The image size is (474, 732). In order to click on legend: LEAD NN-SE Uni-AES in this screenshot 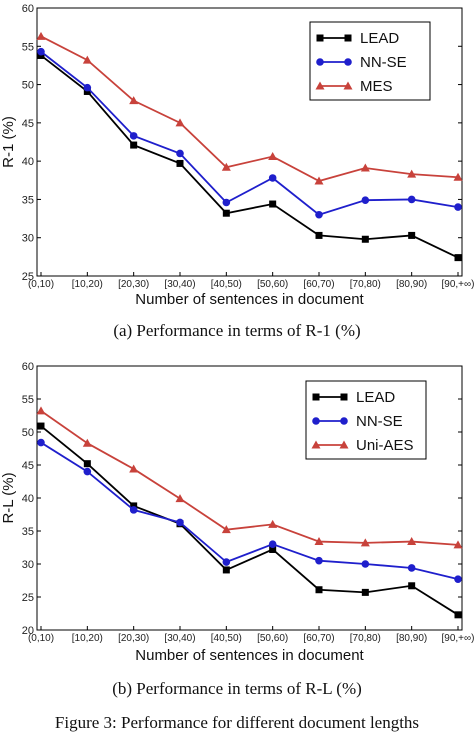, I will do `click(366, 420)`.